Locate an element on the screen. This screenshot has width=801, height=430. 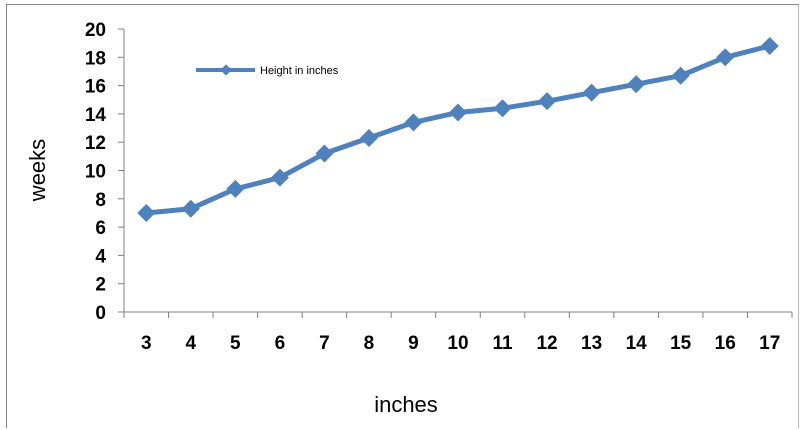
x-tick-label: 15 is located at coordinates (681, 343).